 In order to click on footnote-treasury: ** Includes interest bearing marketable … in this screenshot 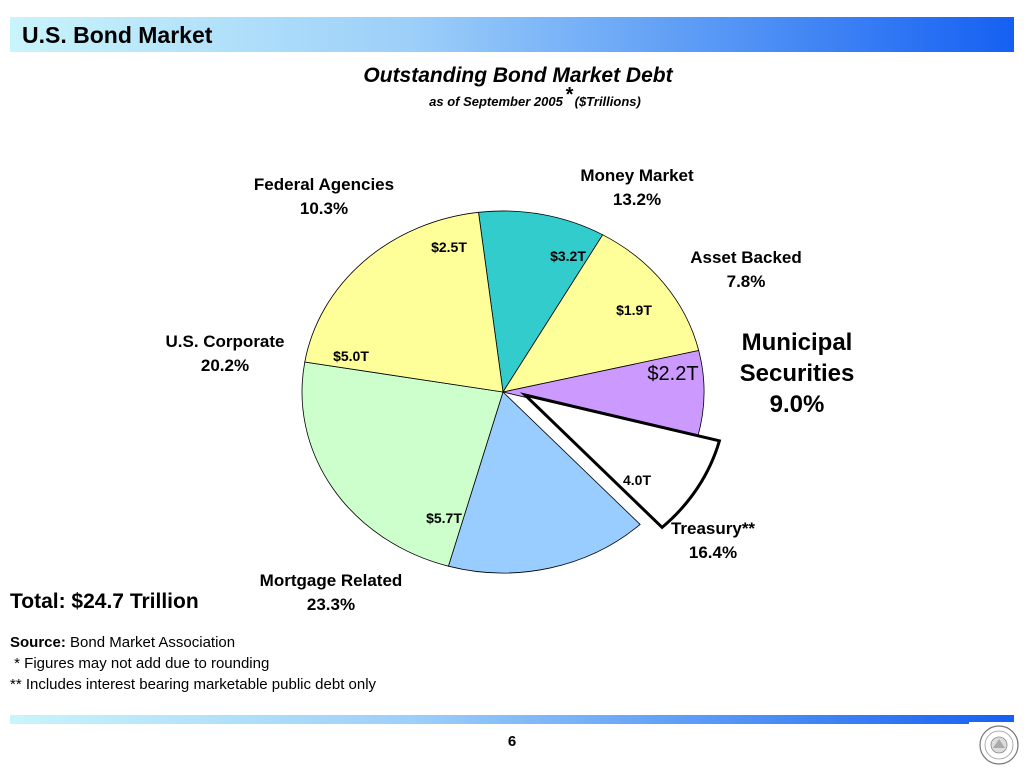, I will do `click(193, 684)`.